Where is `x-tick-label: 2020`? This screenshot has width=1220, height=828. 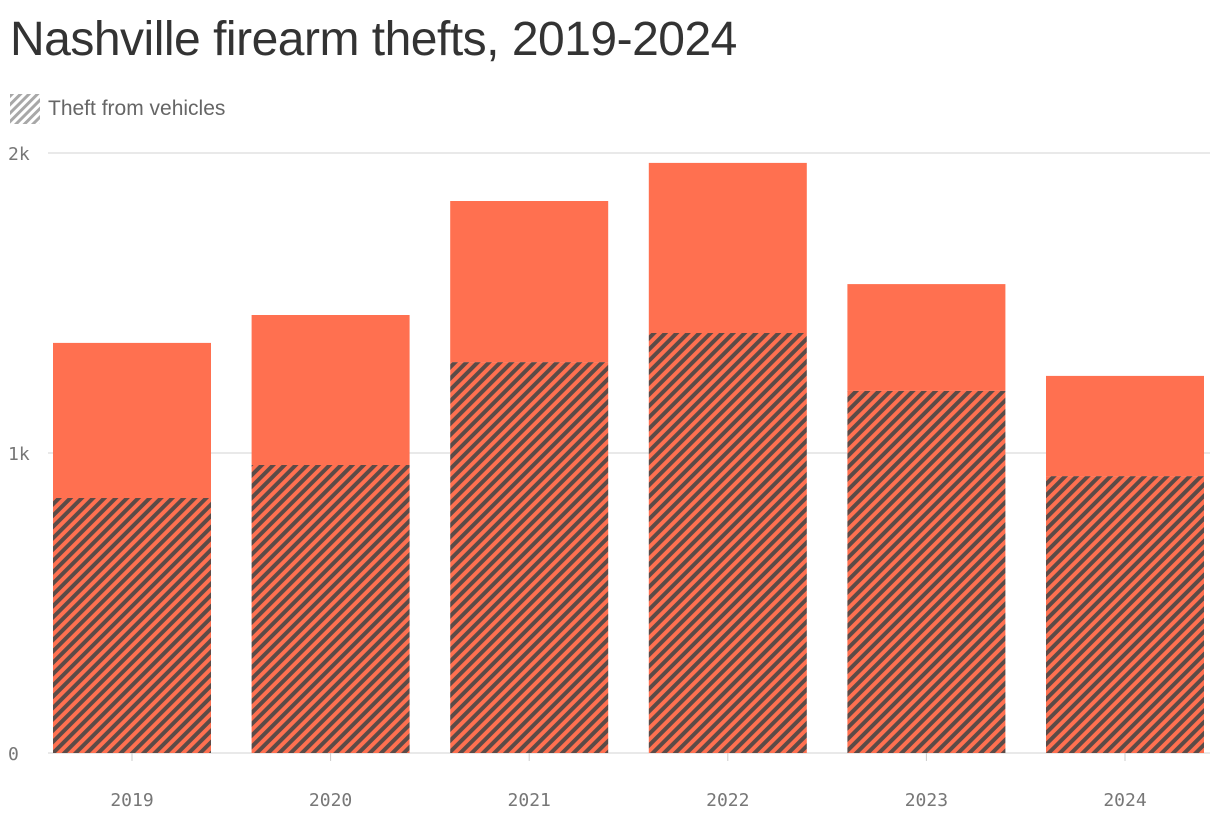 x-tick-label: 2020 is located at coordinates (330, 800).